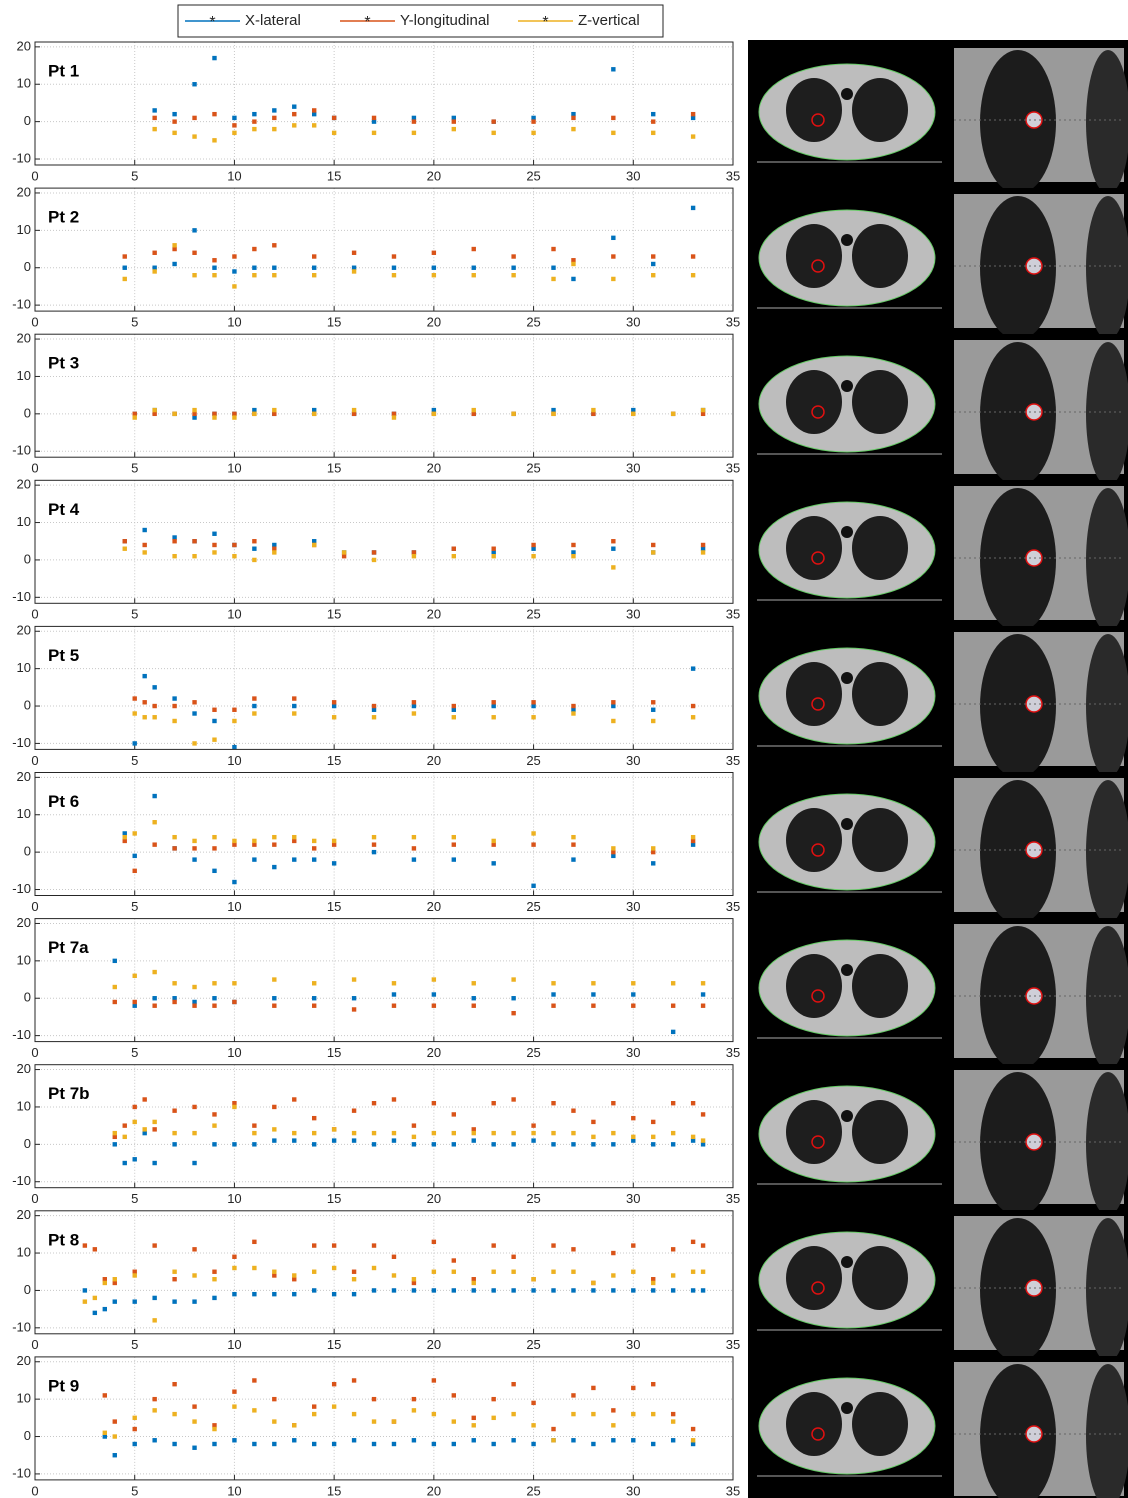 Image resolution: width=1128 pixels, height=1498 pixels. Describe the element at coordinates (434, 906) in the screenshot. I see `x-tick-label: 20` at that location.